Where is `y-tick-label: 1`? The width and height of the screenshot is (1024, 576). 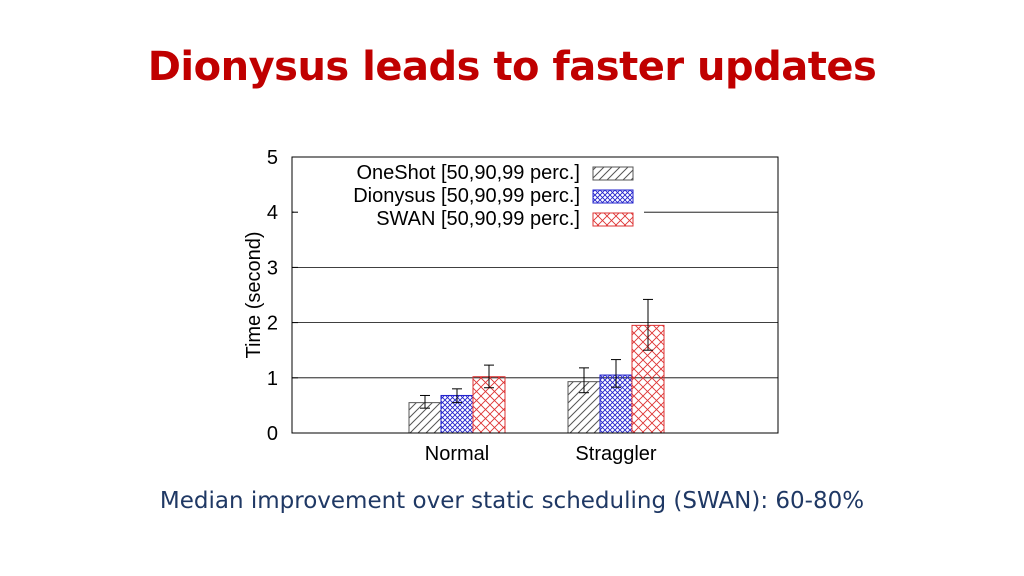 y-tick-label: 1 is located at coordinates (272, 379).